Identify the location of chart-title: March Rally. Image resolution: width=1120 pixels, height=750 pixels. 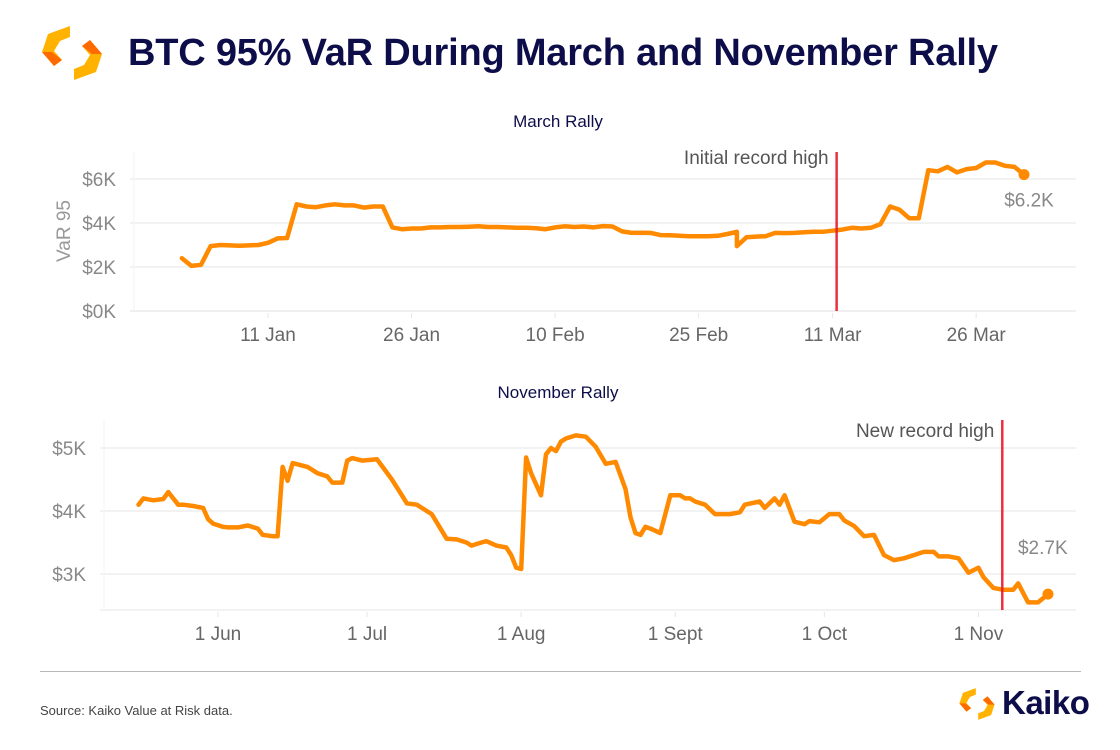
(558, 121).